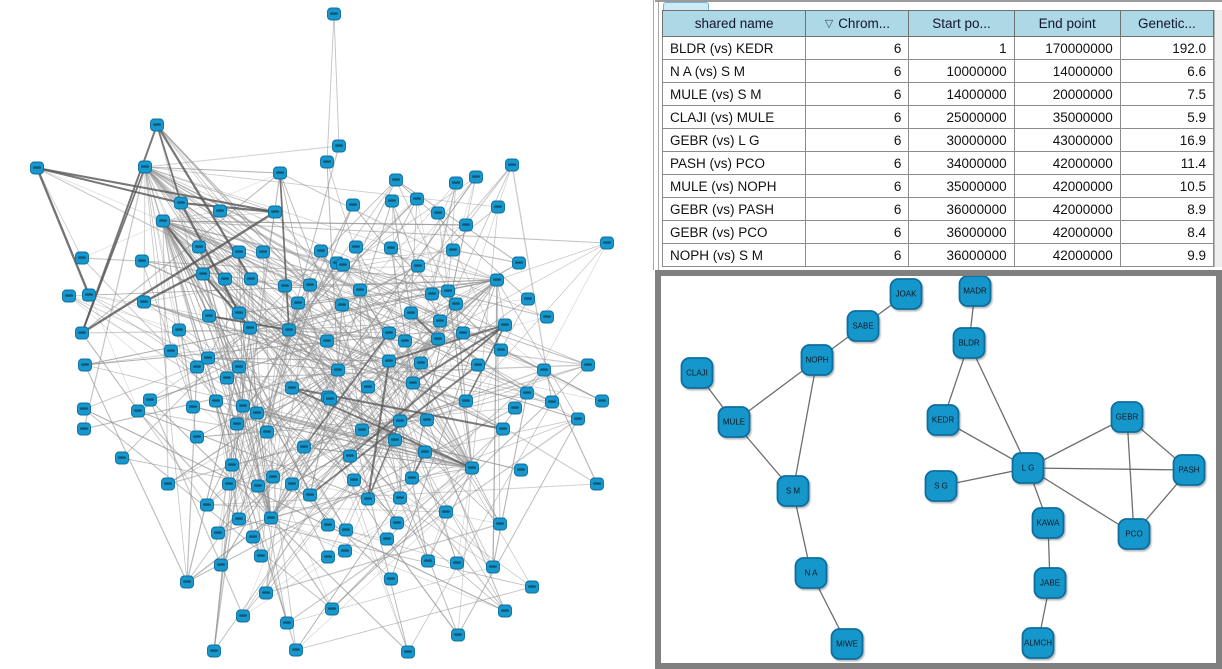 This screenshot has width=1222, height=669. Describe the element at coordinates (847, 644) in the screenshot. I see `subnetwork-node: MIWE` at that location.